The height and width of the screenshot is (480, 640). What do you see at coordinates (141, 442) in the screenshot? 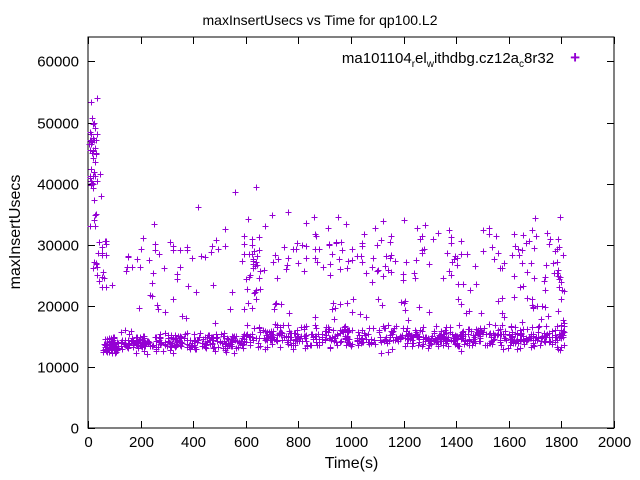
I see `x-tick-label: 200` at bounding box center [141, 442].